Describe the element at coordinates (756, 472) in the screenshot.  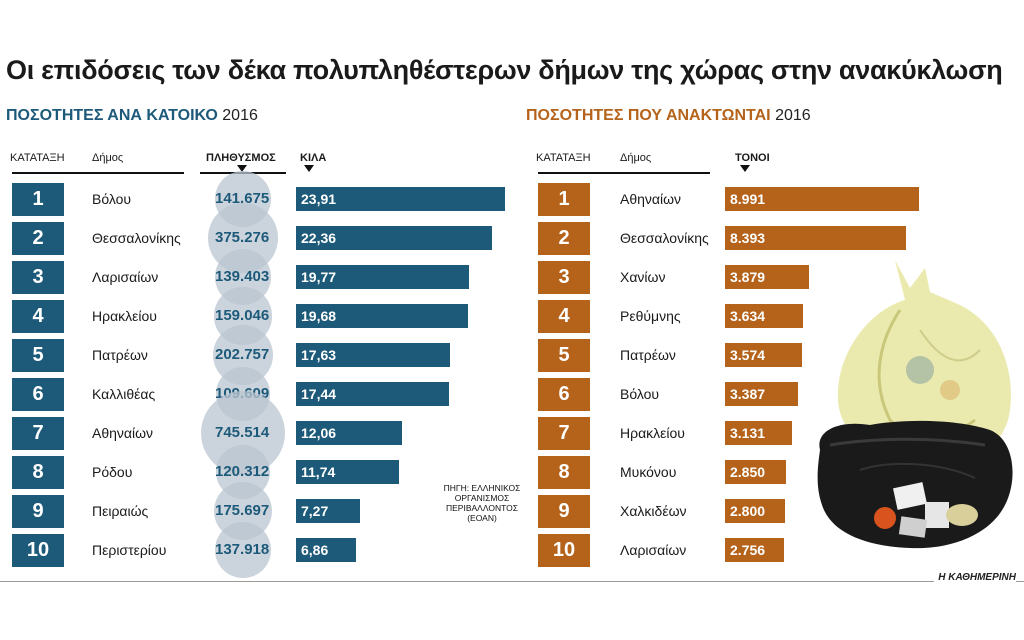
I see `tonnes-bar: 2.850` at that location.